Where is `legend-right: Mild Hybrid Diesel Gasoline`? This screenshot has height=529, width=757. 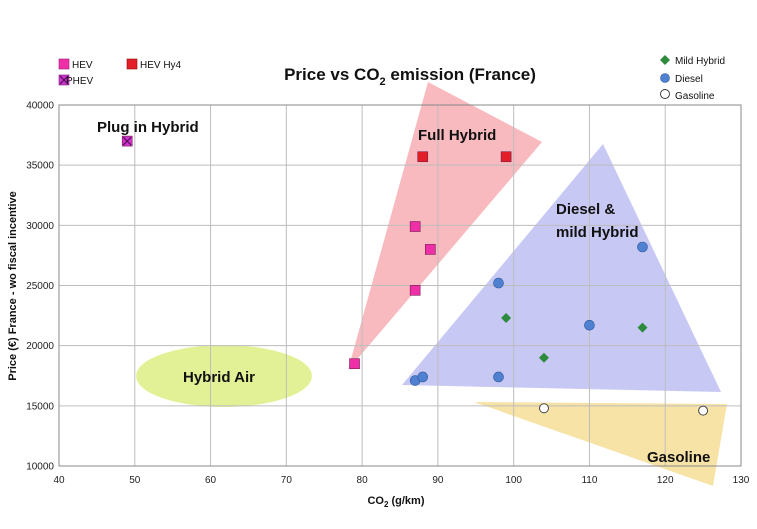
legend-right: Mild Hybrid Diesel Gasoline is located at coordinates (692, 78).